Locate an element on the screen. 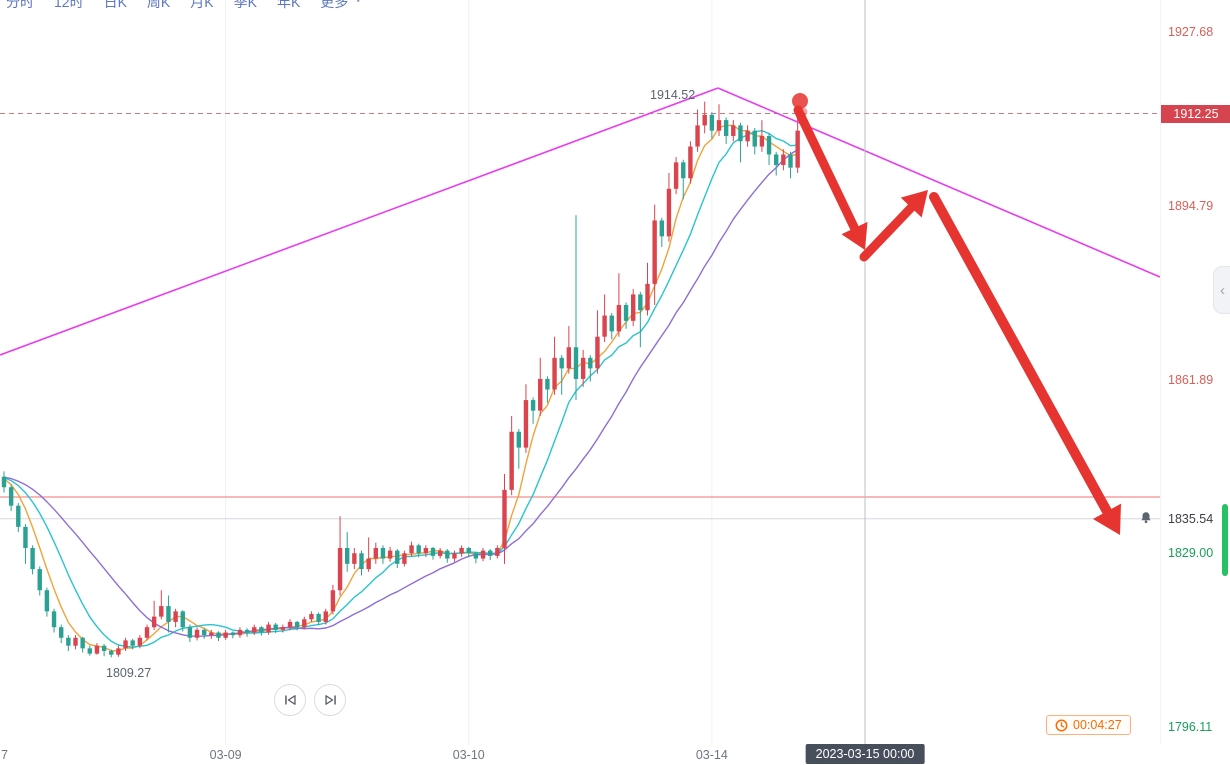  toolbar-item-2: 12时 is located at coordinates (69, 5).